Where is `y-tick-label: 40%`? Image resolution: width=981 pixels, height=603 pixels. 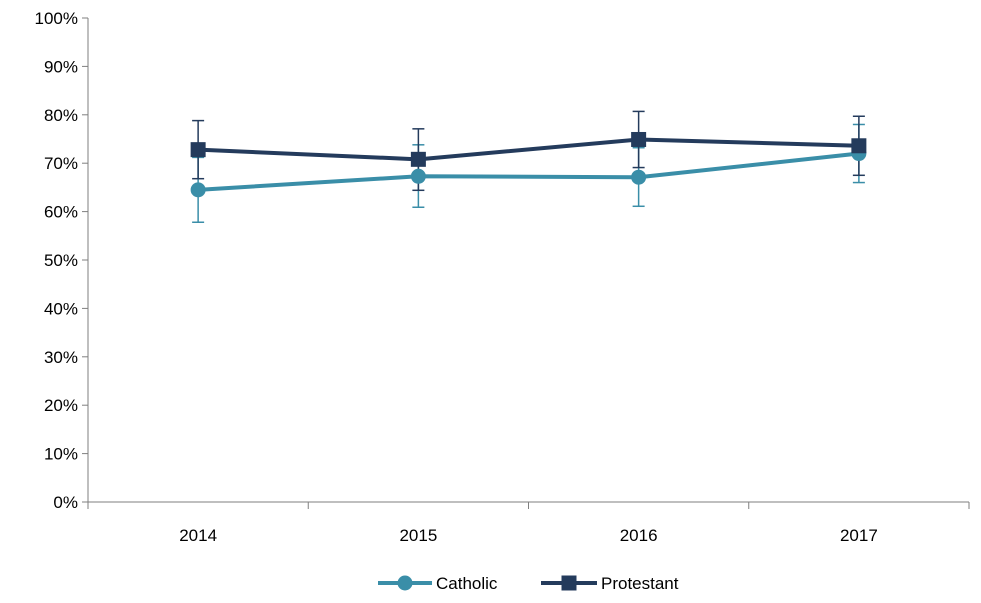 y-tick-label: 40% is located at coordinates (61, 308).